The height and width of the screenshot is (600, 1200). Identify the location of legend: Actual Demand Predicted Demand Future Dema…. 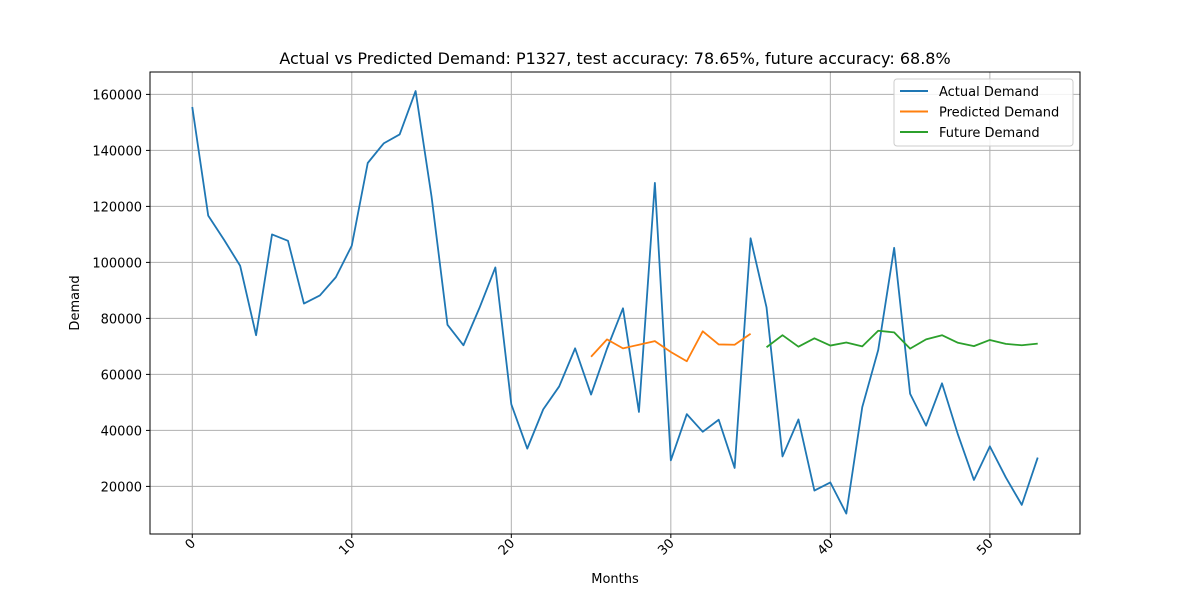
(983, 112).